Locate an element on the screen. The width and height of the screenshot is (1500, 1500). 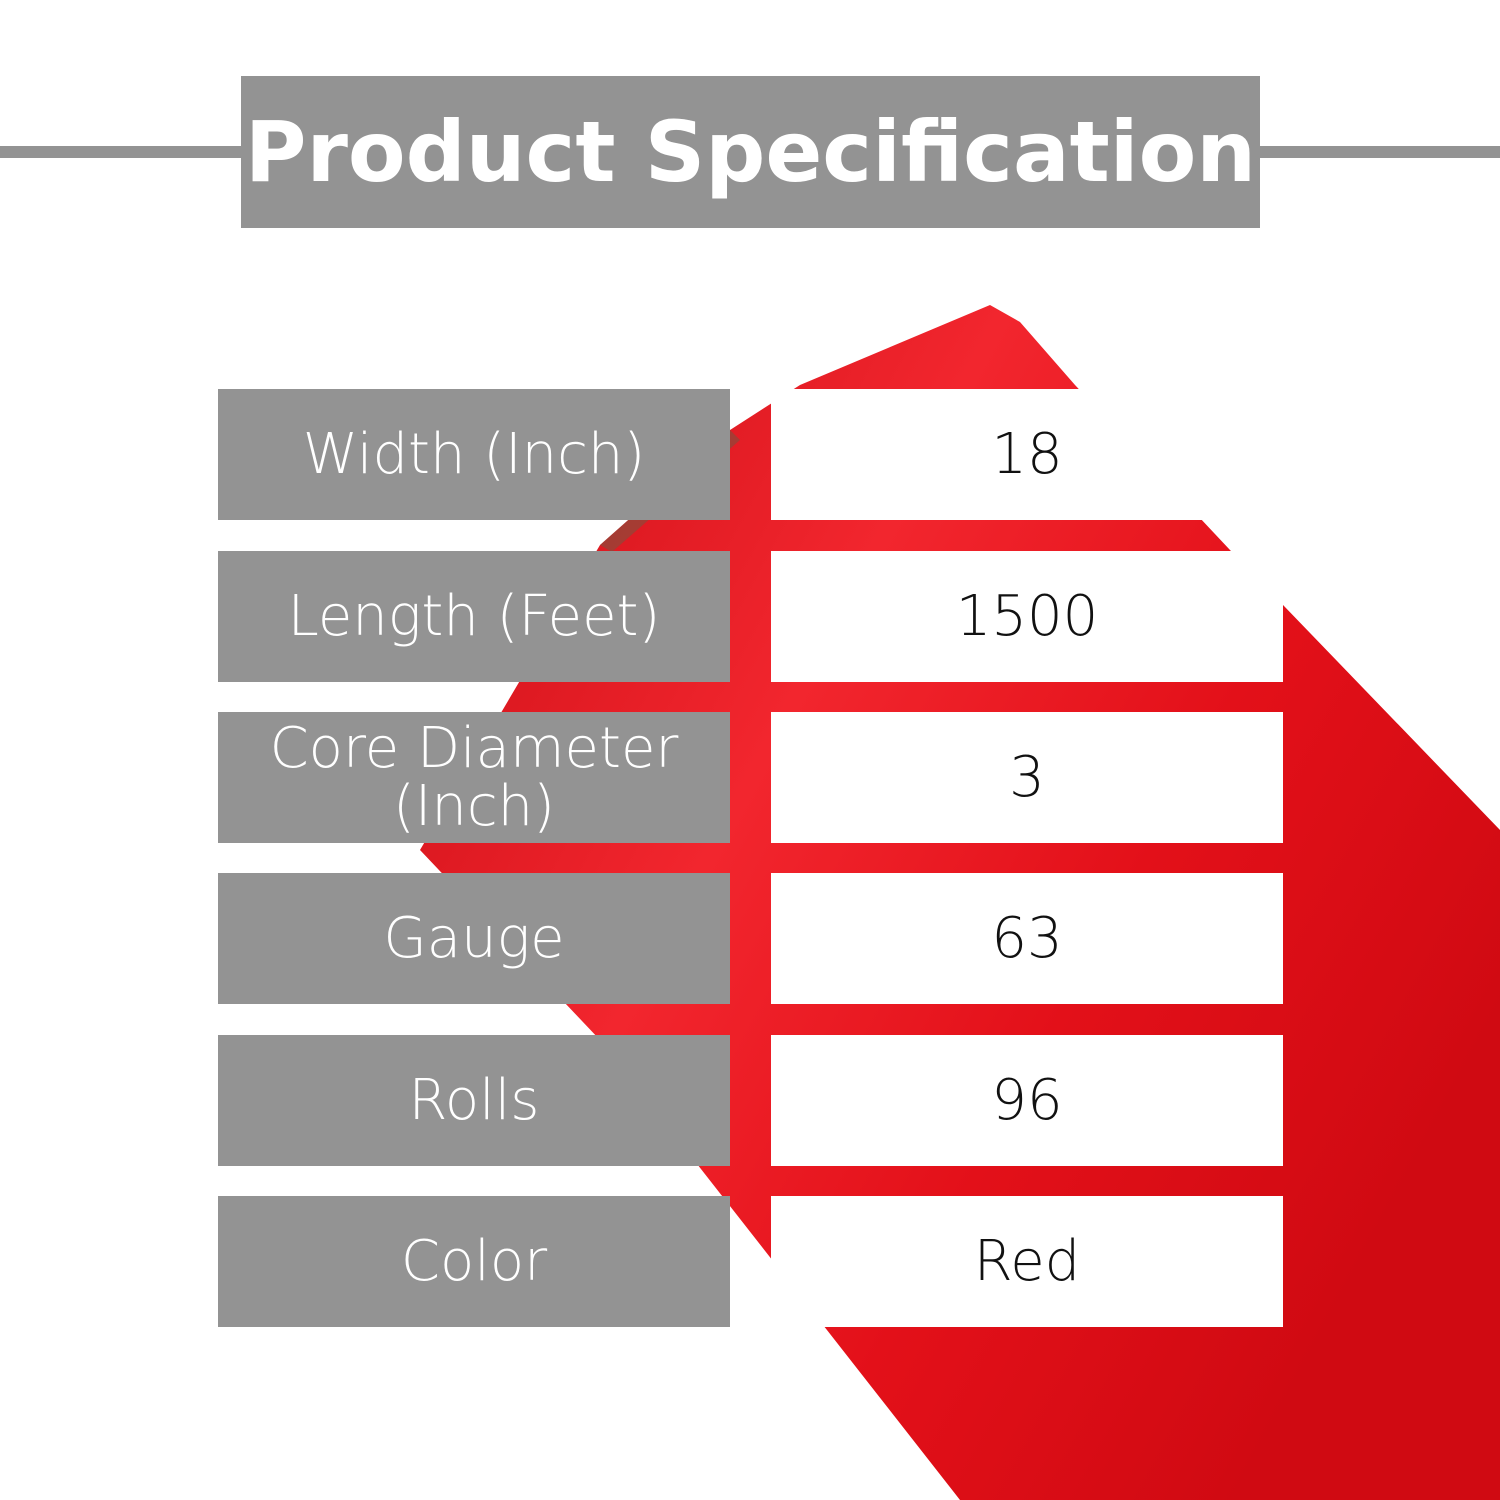
spec-label-core-diameter: Core Diameter (Inch) is located at coordinates (474, 777).